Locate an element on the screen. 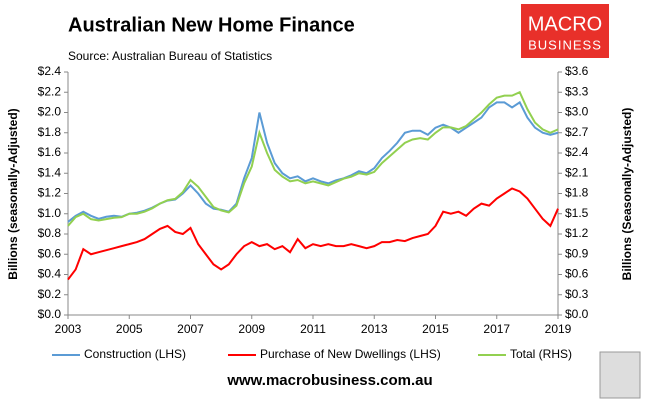 Image resolution: width=660 pixels, height=409 pixels. logo-text: MACRO is located at coordinates (565, 24).